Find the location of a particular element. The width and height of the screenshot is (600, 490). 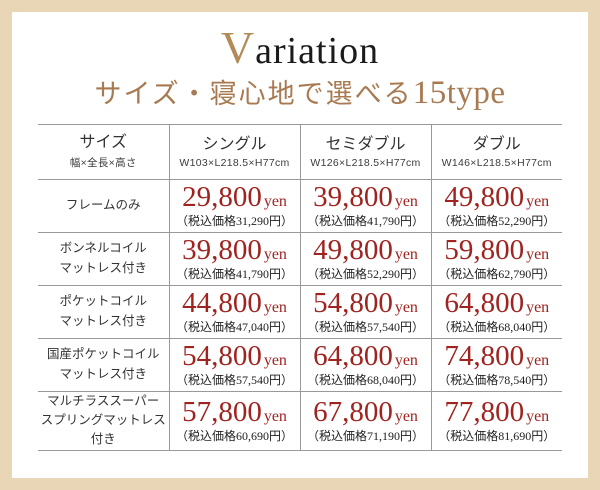

row-label: マルチラススーパー スプリングマットレス付き is located at coordinates (103, 420).